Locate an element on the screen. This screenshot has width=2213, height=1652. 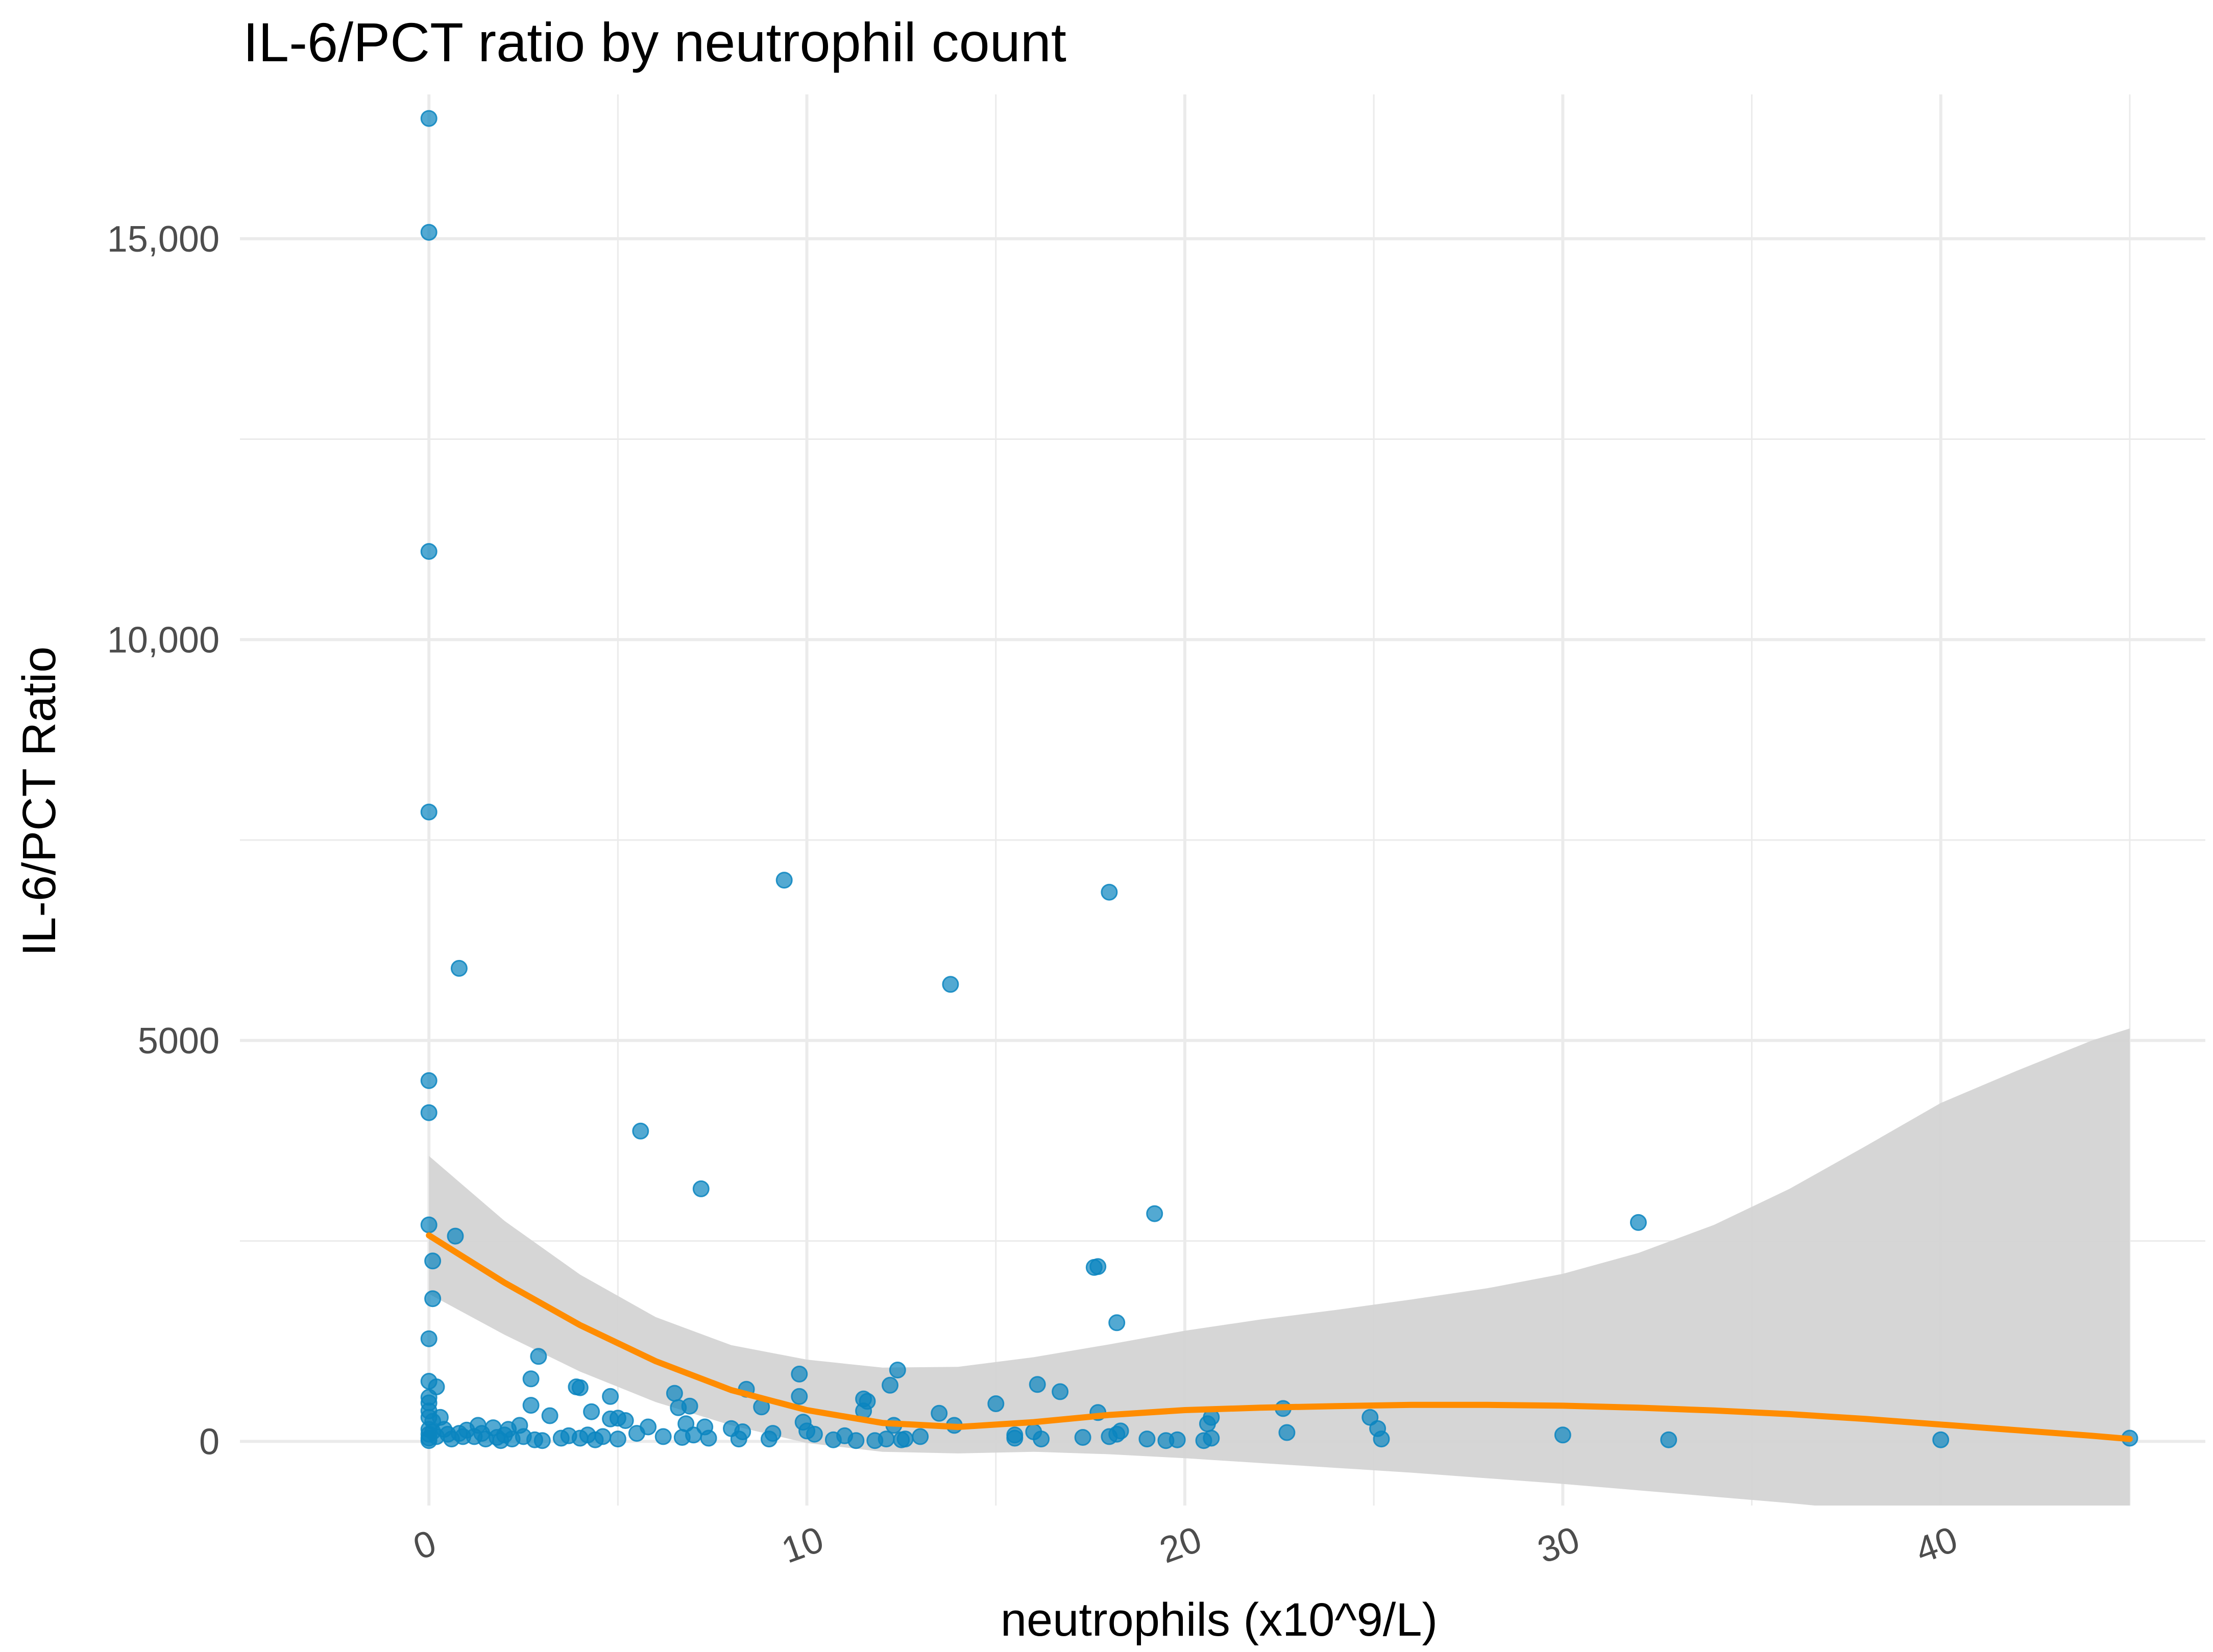
x-axis-title: neutrophils (x10^9/L) is located at coordinates (1219, 1620).